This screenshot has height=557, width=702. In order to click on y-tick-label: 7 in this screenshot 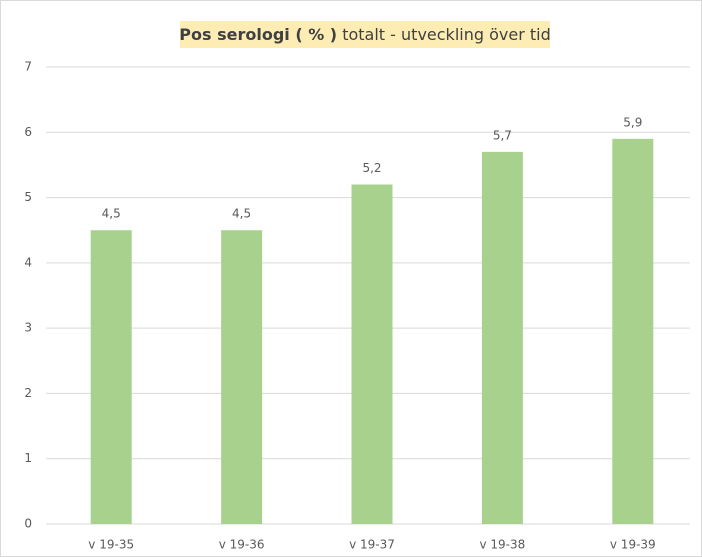, I will do `click(28, 67)`.